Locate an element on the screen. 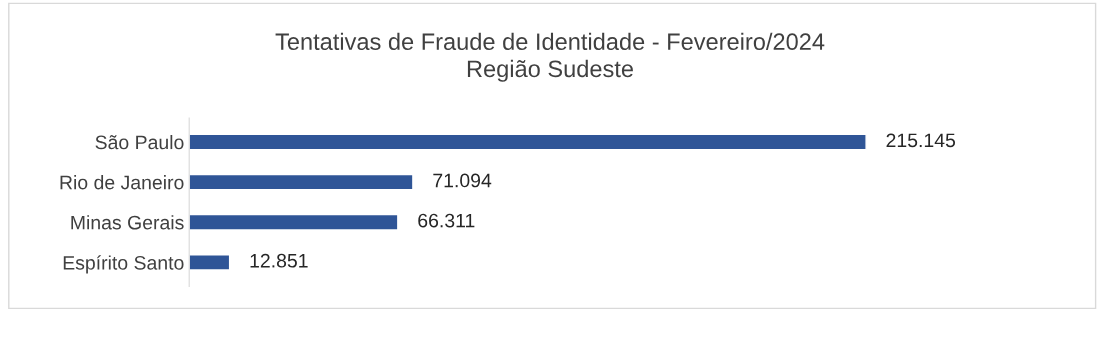 The image size is (1100, 337). data-label: 215.145 is located at coordinates (921, 140).